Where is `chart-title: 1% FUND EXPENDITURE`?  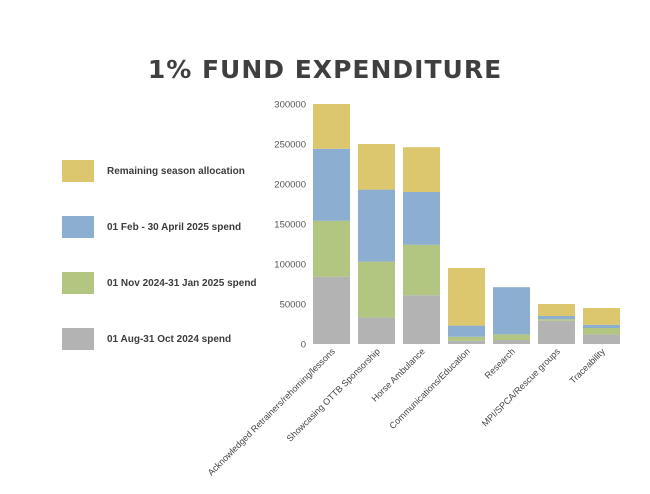 chart-title: 1% FUND EXPENDITURE is located at coordinates (325, 69).